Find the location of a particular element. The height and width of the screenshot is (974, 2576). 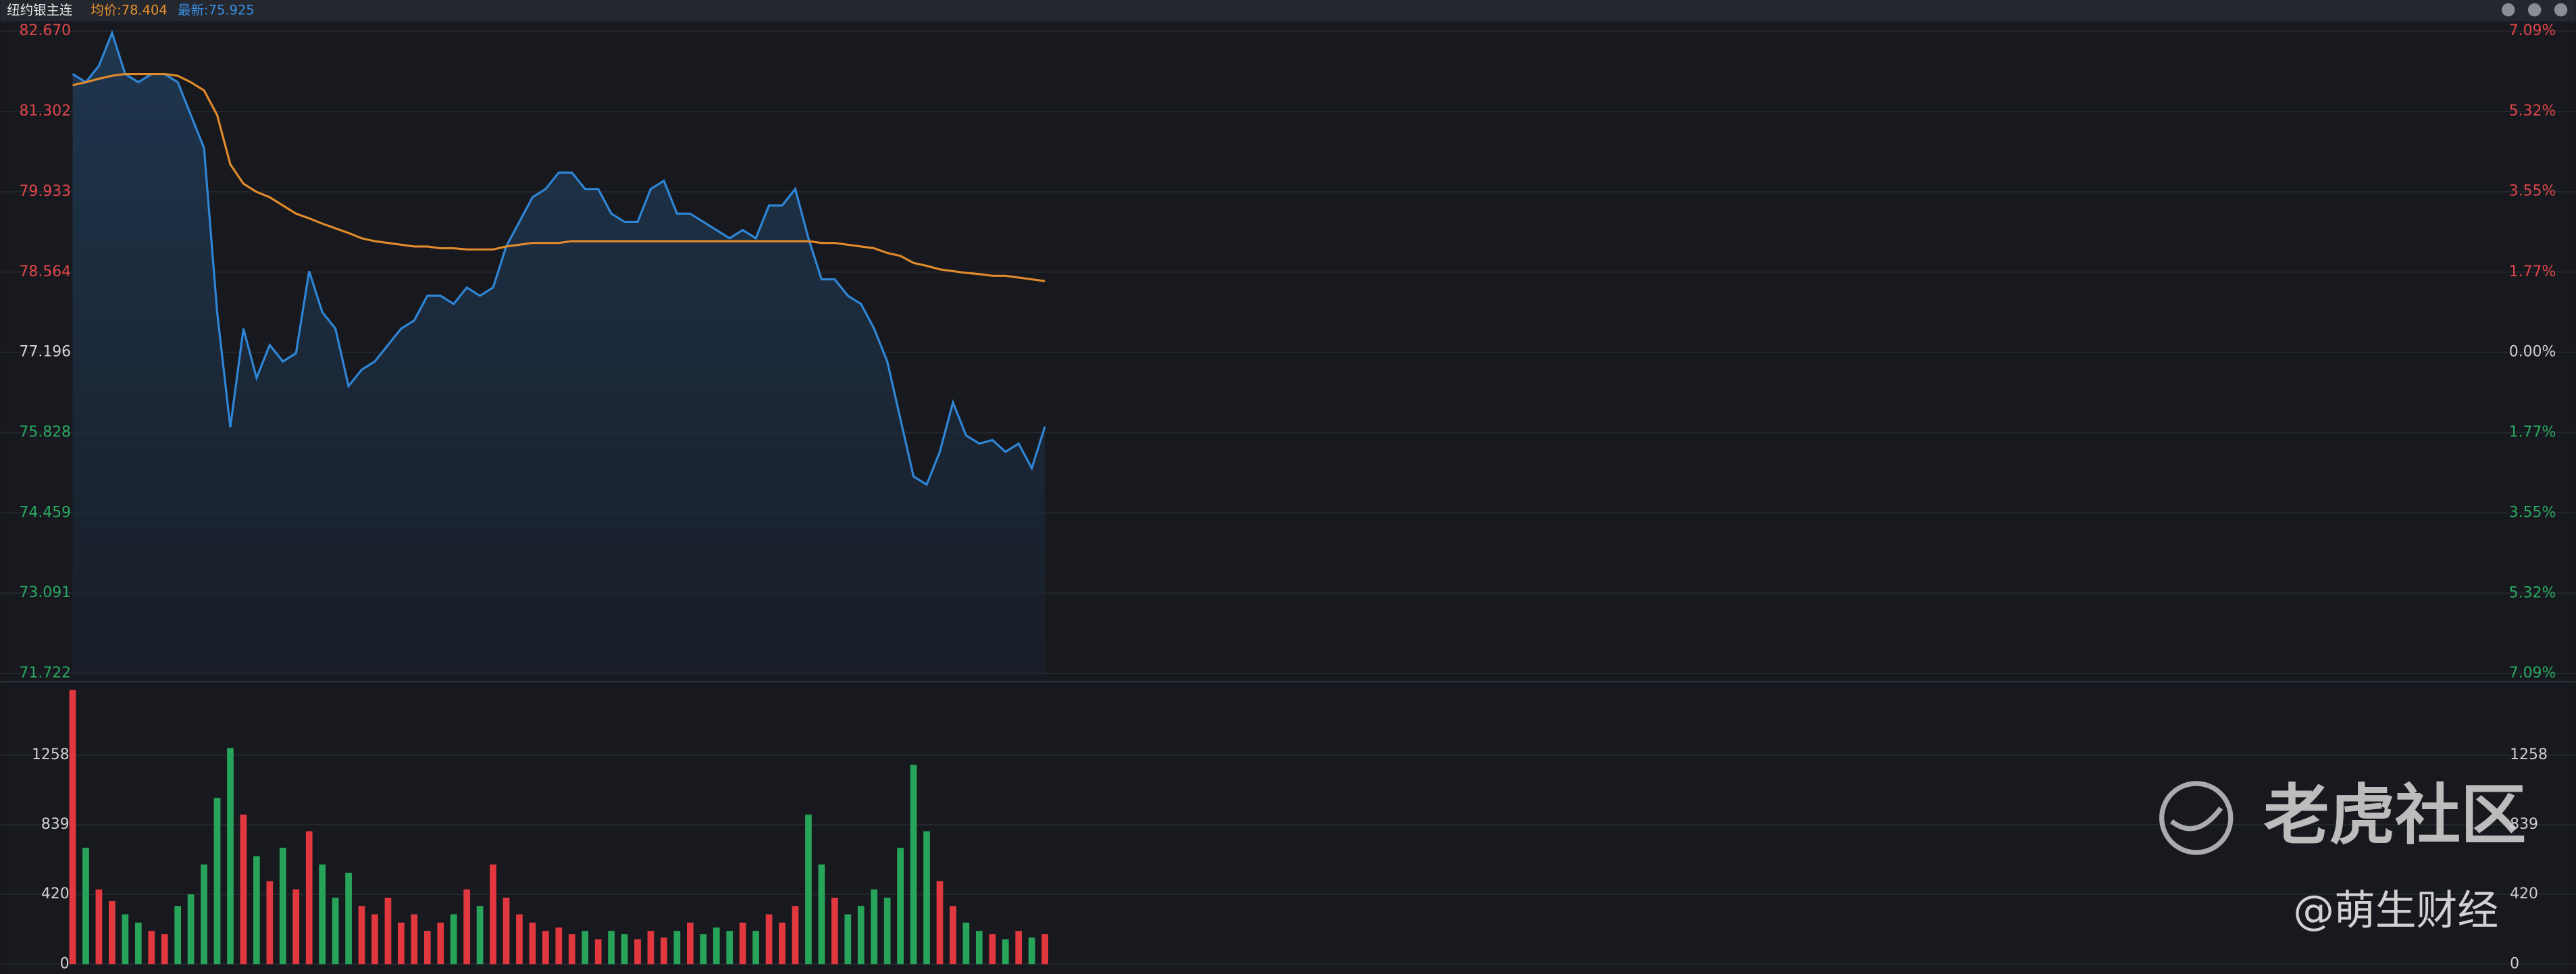

y-tick-label: 82.670 is located at coordinates (46, 30).